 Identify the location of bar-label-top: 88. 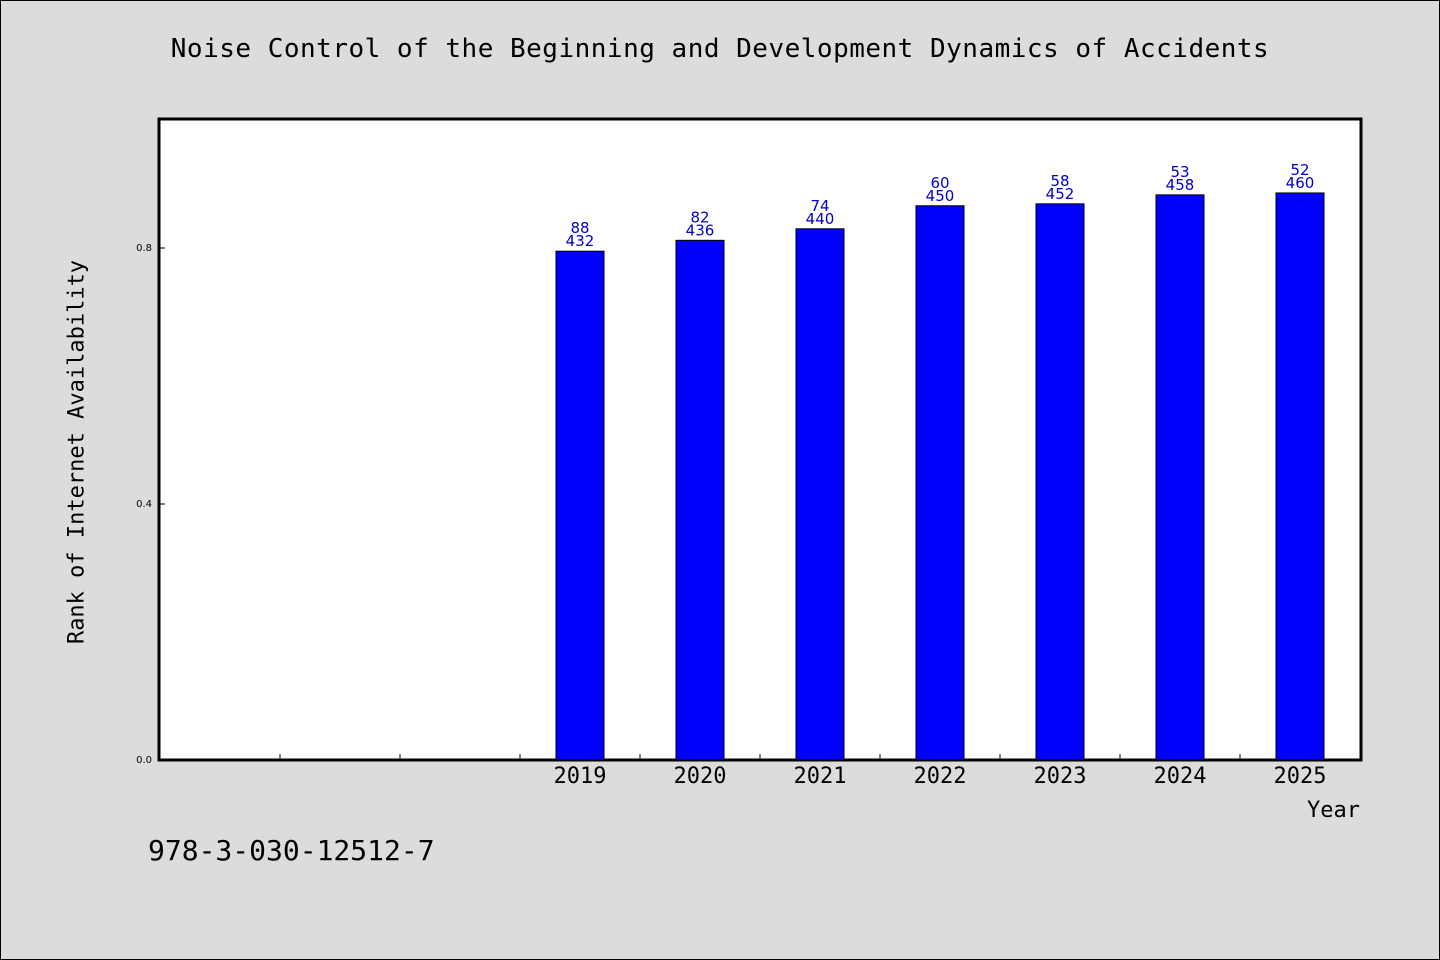
(579, 228).